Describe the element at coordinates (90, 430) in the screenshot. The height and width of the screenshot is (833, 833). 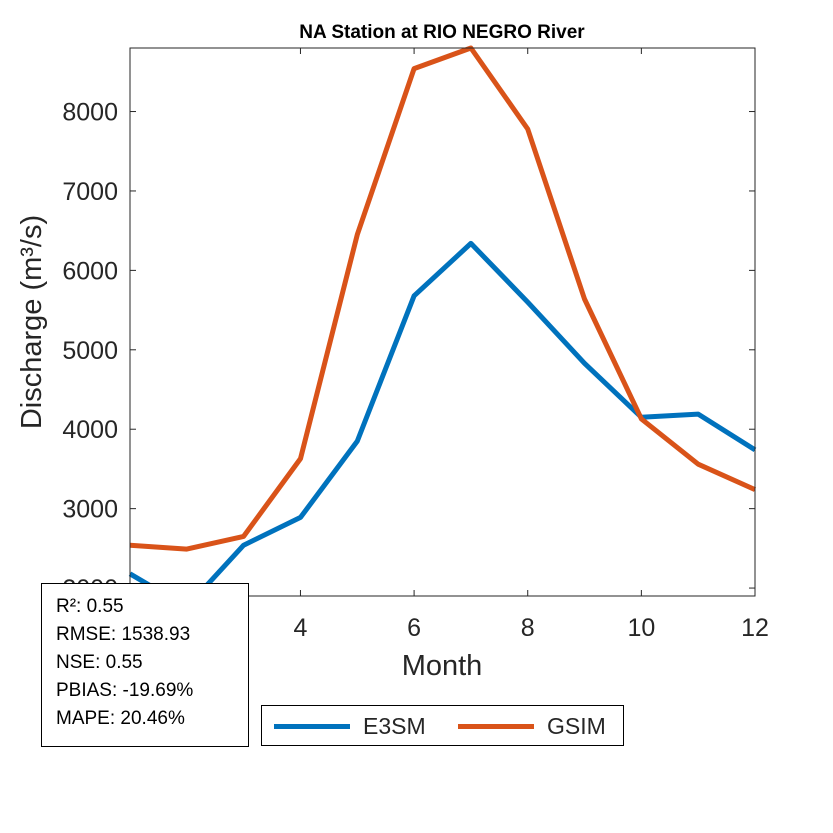
I see `y-tick-label: 4000` at that location.